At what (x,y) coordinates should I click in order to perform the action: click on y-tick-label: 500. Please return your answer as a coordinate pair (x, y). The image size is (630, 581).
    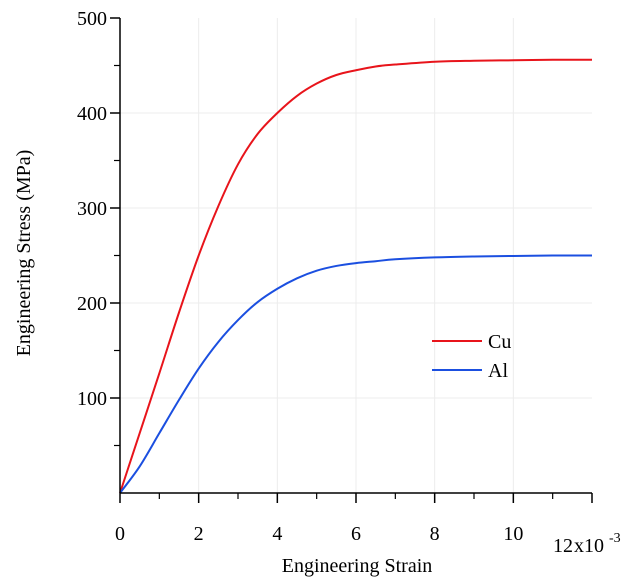
    Looking at the image, I should click on (92, 19).